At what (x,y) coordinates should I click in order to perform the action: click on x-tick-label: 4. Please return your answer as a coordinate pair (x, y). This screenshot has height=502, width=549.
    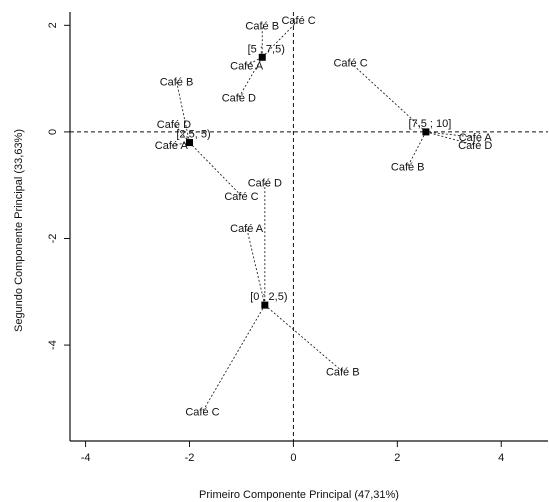
    Looking at the image, I should click on (501, 458).